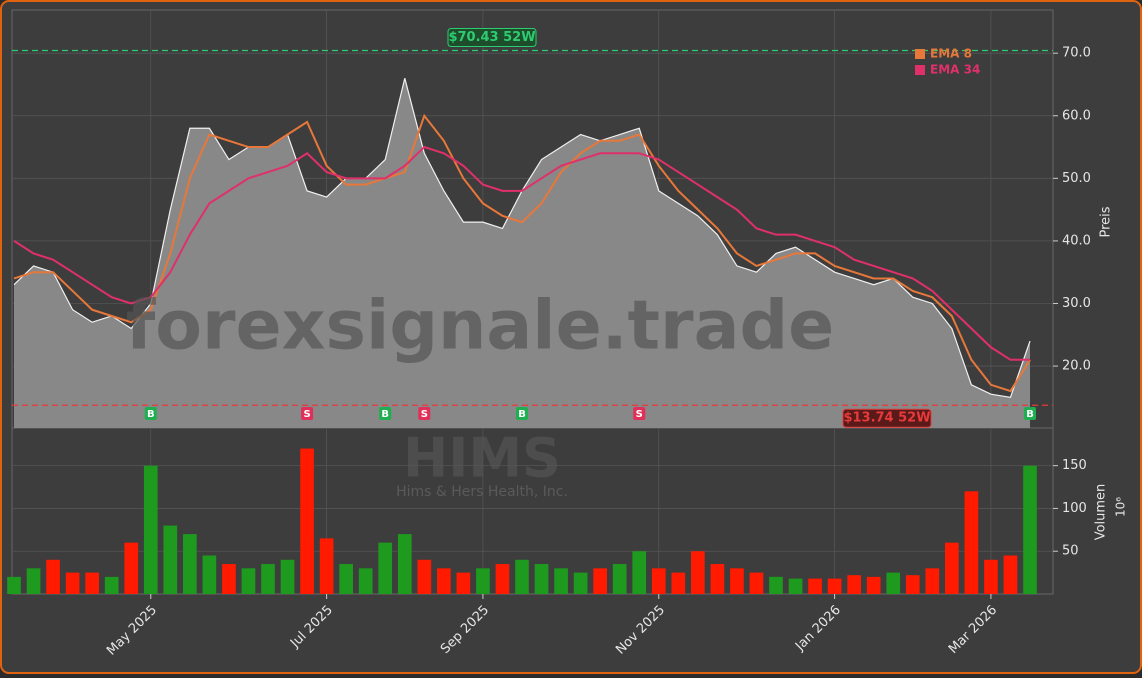 This screenshot has height=678, width=1142. What do you see at coordinates (1074, 465) in the screenshot?
I see `y-tick-label: 150` at bounding box center [1074, 465].